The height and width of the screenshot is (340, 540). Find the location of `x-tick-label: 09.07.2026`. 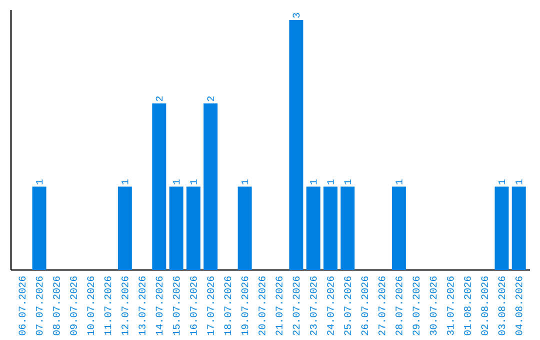

x-tick-label: 09.07.2026 is located at coordinates (73, 306).